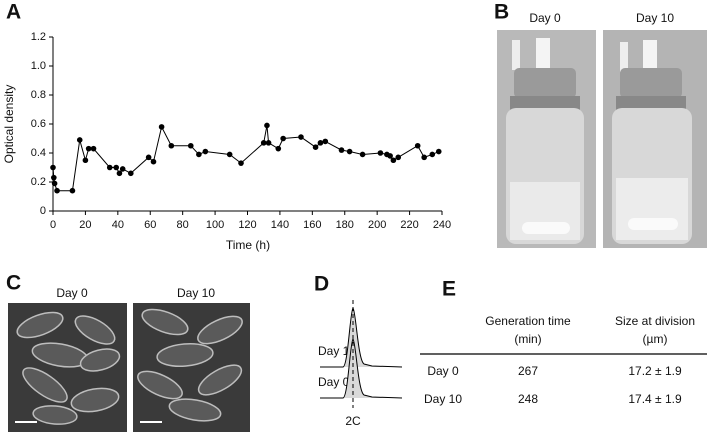 The width and height of the screenshot is (709, 434). What do you see at coordinates (449, 289) in the screenshot?
I see `panel-letter: E` at bounding box center [449, 289].